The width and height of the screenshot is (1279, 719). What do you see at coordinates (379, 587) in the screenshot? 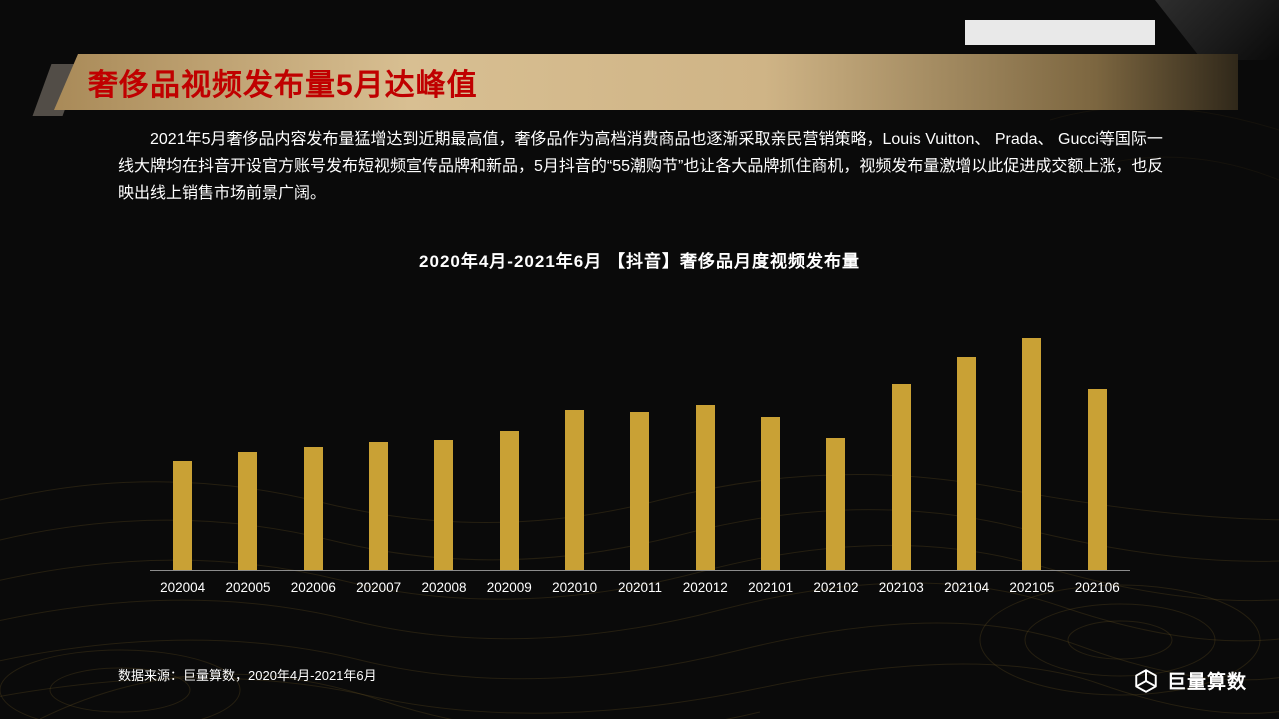
I see `x-tick-label: 202007` at bounding box center [379, 587].